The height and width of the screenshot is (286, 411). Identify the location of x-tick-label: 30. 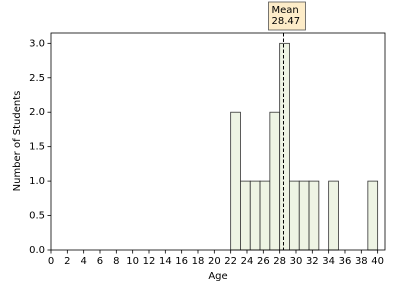
(296, 261).